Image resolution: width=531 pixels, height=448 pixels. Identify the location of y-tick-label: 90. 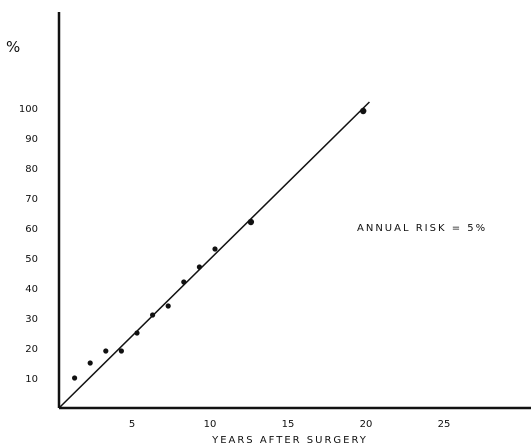
(31, 139).